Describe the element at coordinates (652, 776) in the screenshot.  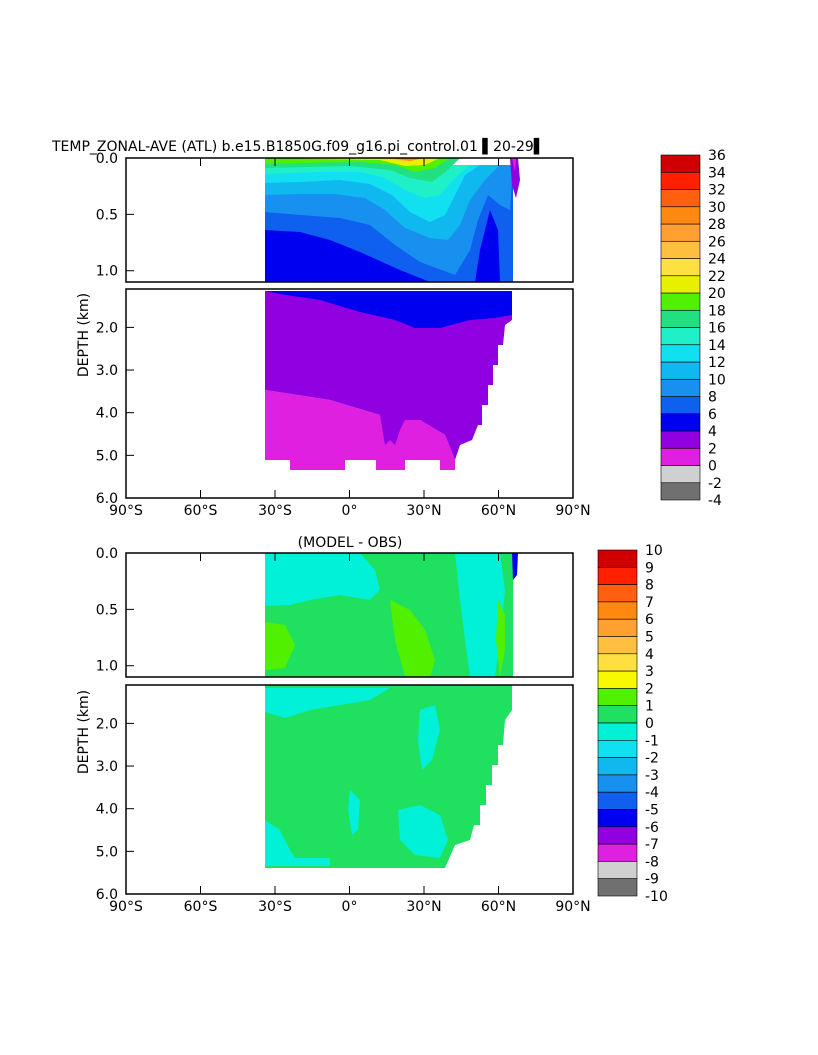
I see `colorbar-label: -3` at that location.